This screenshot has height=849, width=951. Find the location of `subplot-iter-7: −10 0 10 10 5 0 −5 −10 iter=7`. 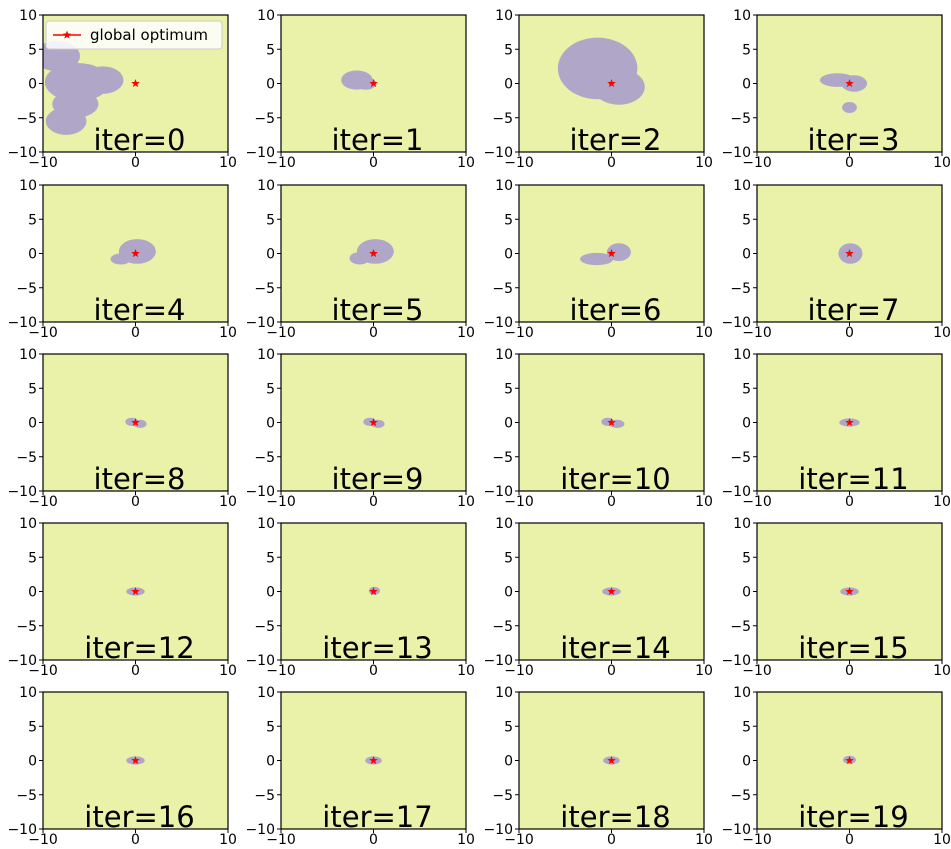

subplot-iter-7: −10 0 10 10 5 0 −5 −10 iter=7 is located at coordinates (835, 259).